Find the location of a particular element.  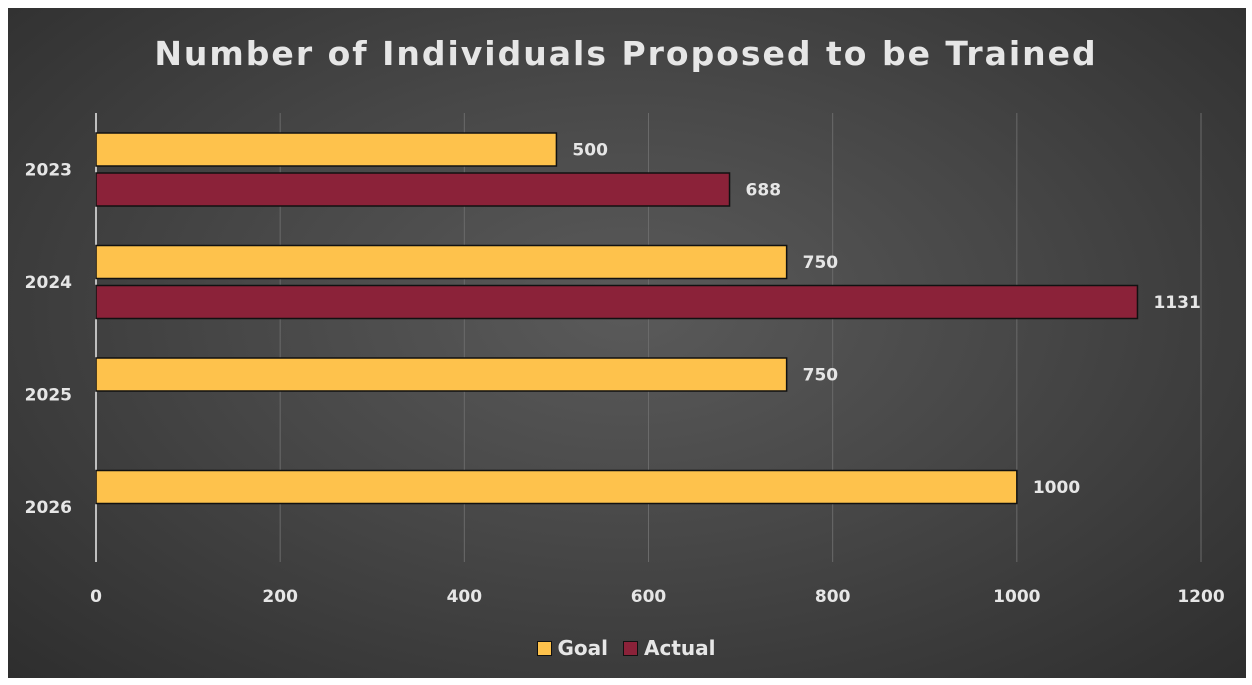

data-label-actual-2024: 1131 is located at coordinates (1176, 303).